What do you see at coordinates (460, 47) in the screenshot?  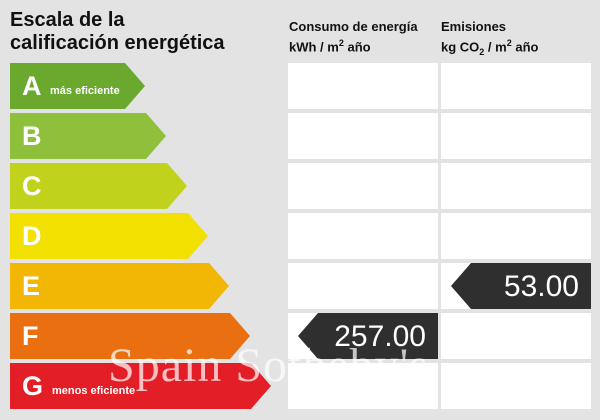 I see `unit-prefix: kg CO` at bounding box center [460, 47].